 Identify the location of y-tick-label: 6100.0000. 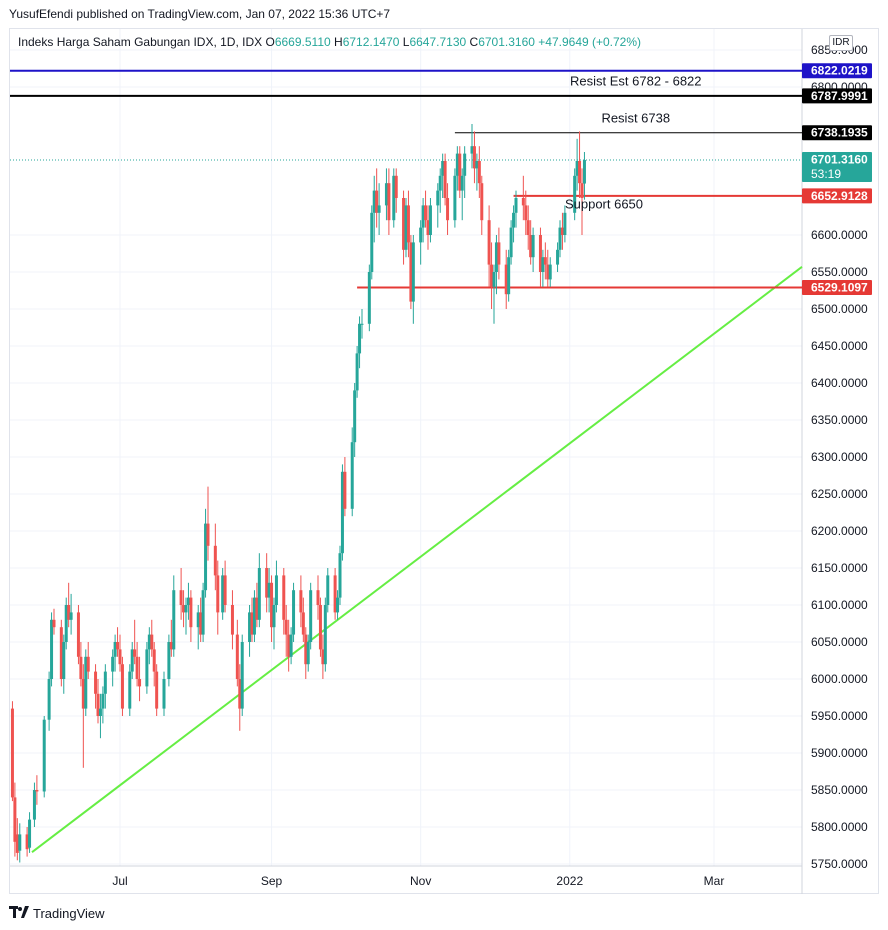
(839, 605).